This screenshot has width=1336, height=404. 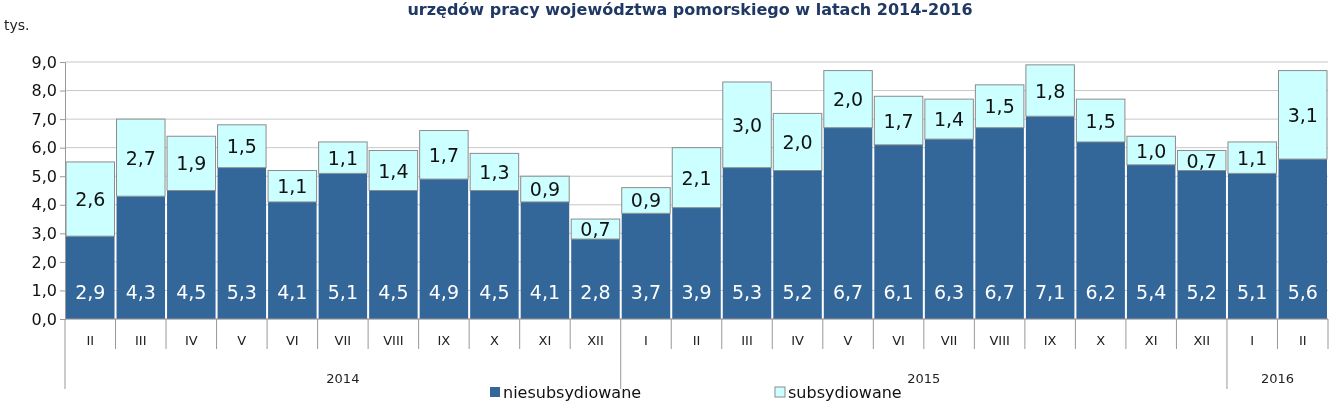 I want to click on data-label: 1,0, so click(x=1151, y=150).